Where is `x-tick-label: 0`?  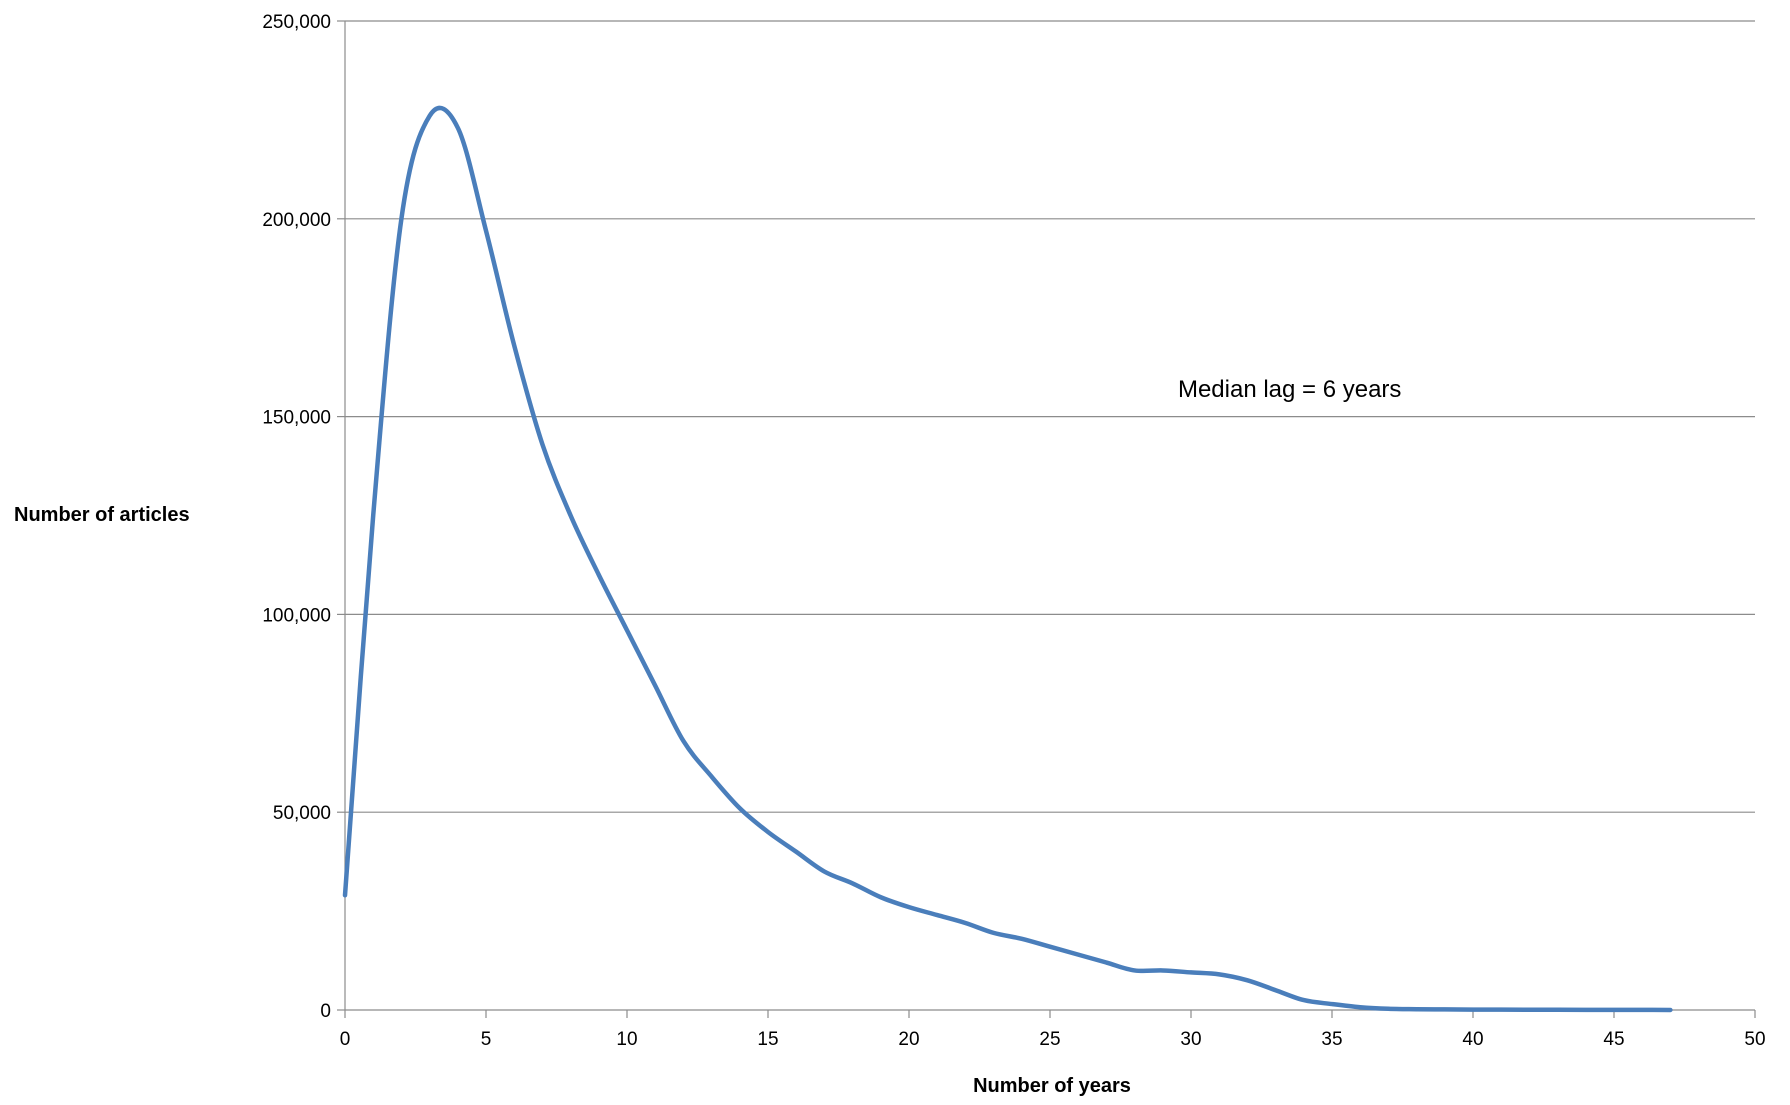
x-tick-label: 0 is located at coordinates (345, 1039).